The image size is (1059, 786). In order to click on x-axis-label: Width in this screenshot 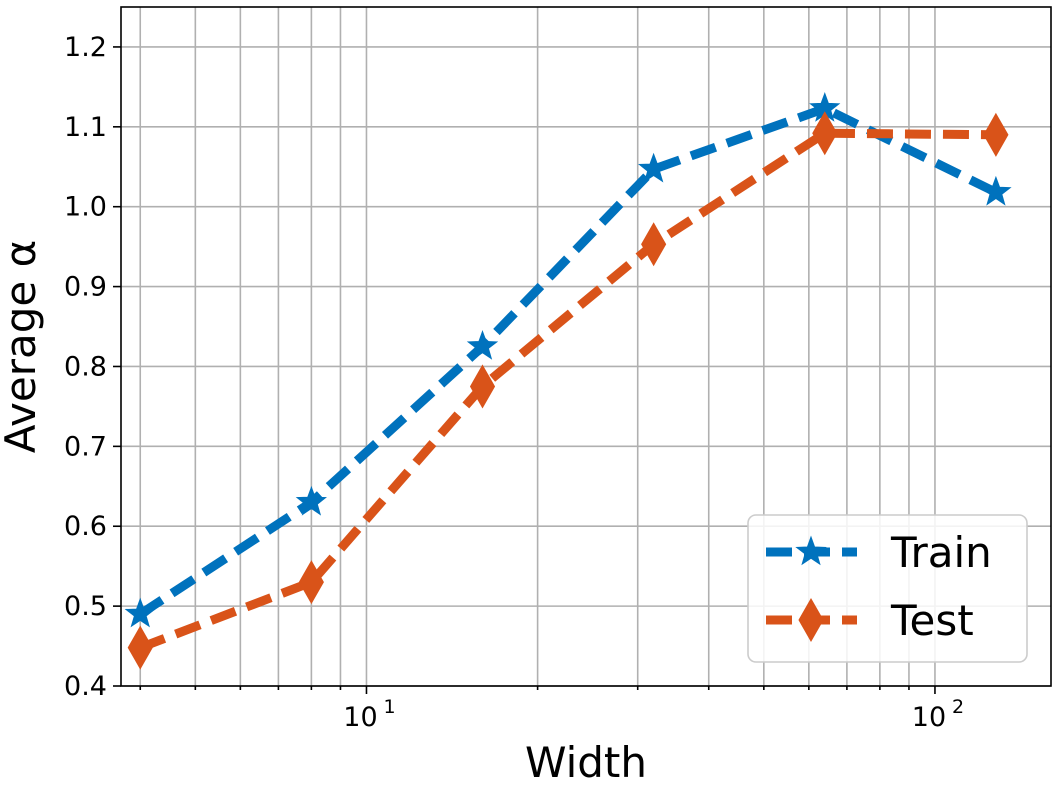, I will do `click(586, 762)`.